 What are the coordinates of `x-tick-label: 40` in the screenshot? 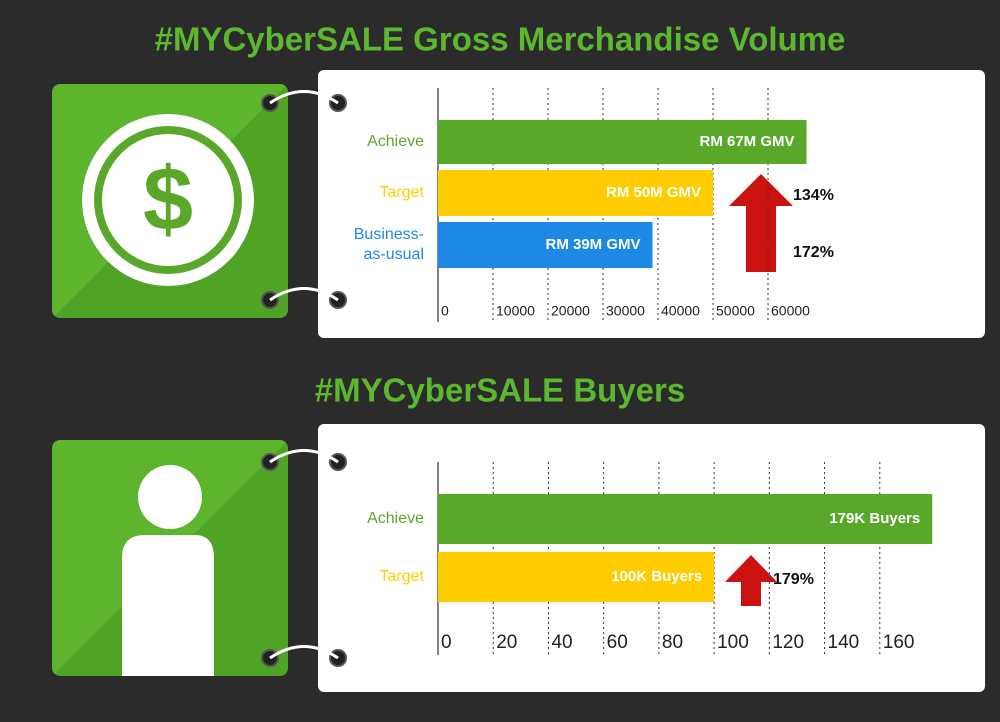 It's located at (561, 642).